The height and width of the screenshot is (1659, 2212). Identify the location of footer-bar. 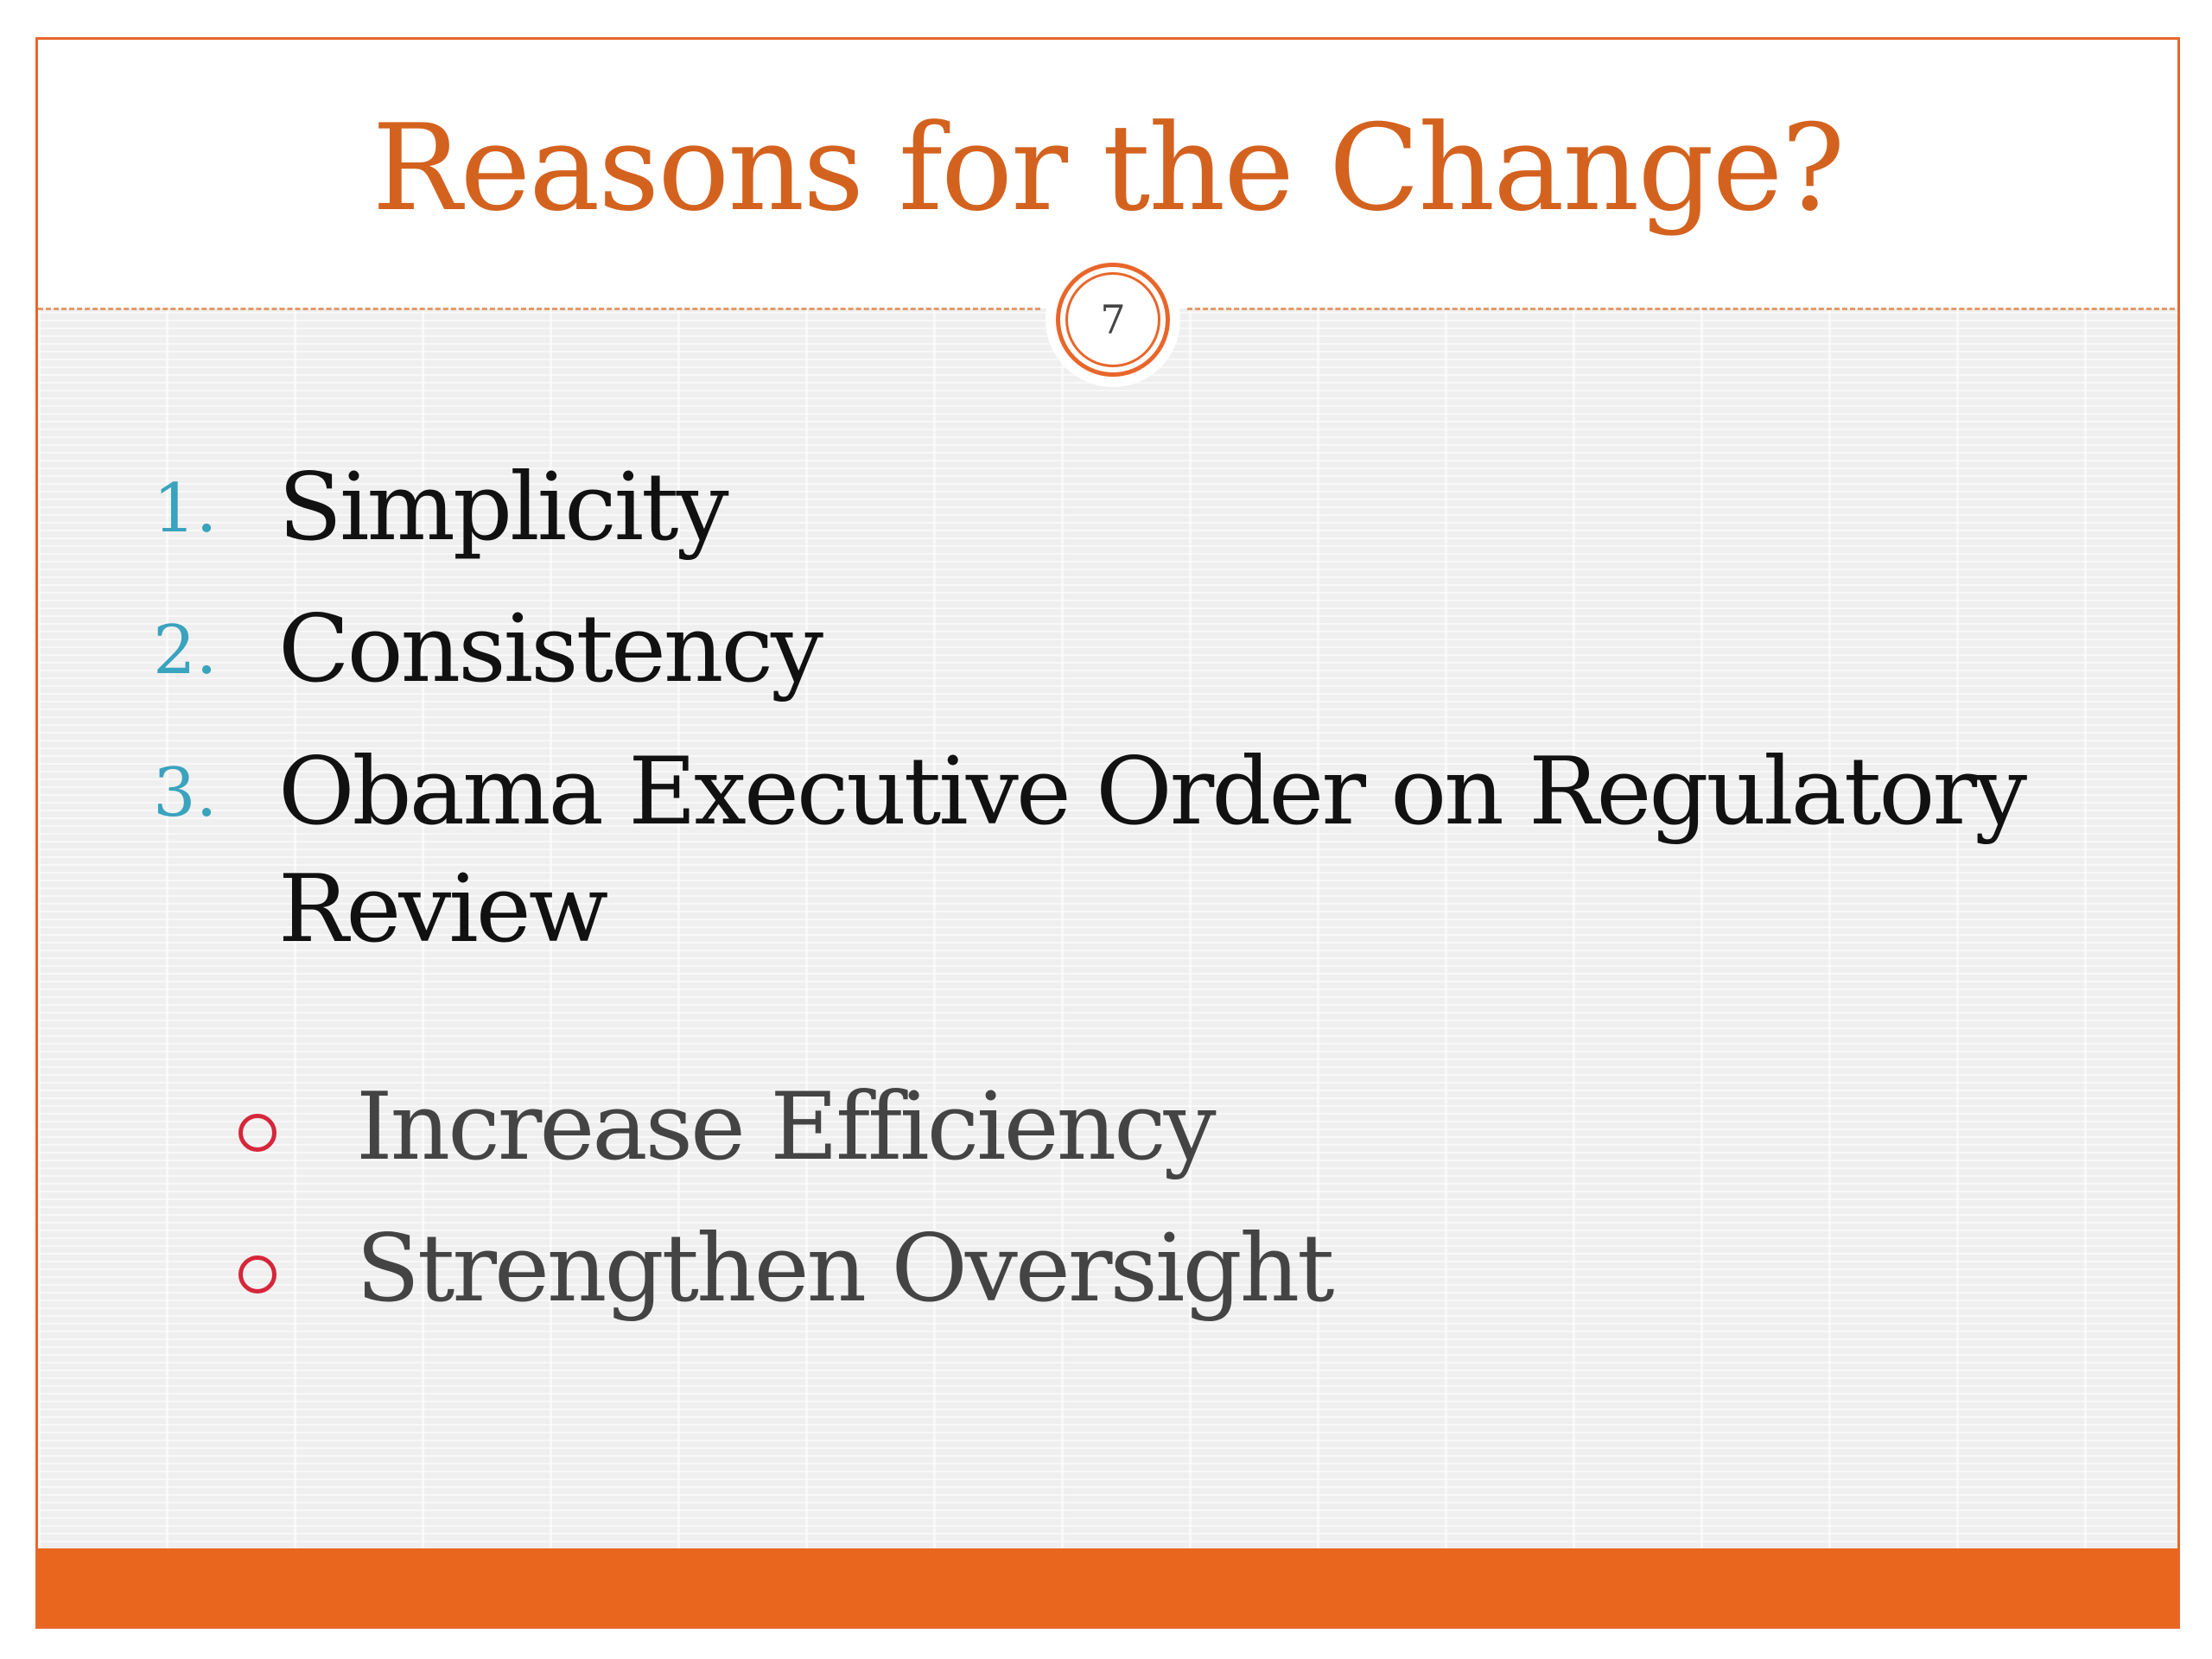
(1107, 1587).